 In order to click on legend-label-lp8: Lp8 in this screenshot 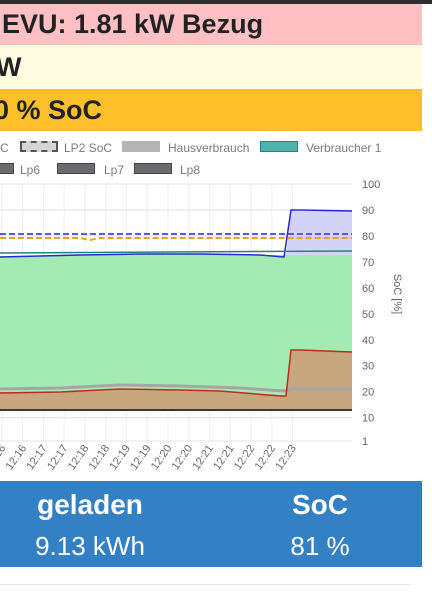, I will do `click(190, 170)`.